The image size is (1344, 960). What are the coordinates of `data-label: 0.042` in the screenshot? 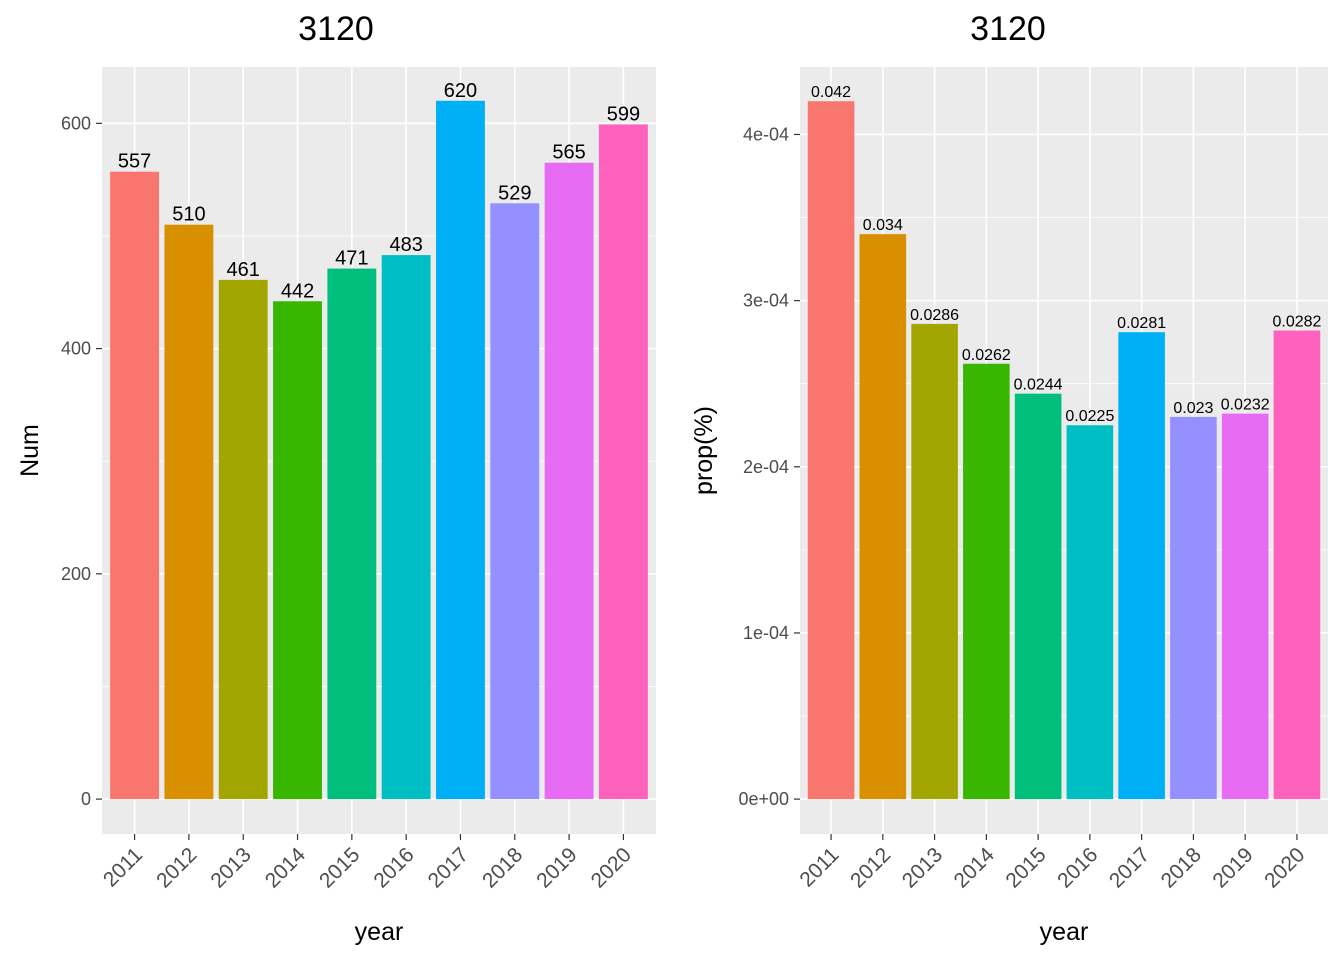 It's located at (831, 92).